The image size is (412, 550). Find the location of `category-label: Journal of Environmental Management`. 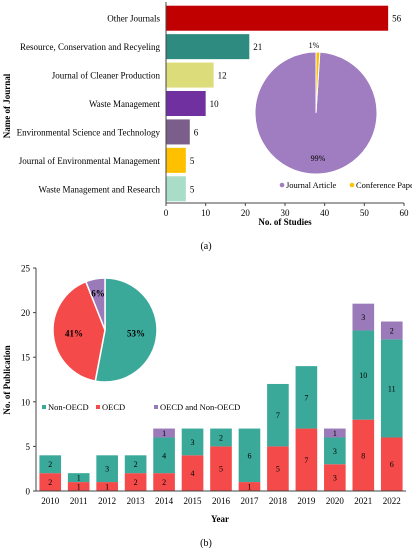

category-label: Journal of Environmental Management is located at coordinates (90, 161).